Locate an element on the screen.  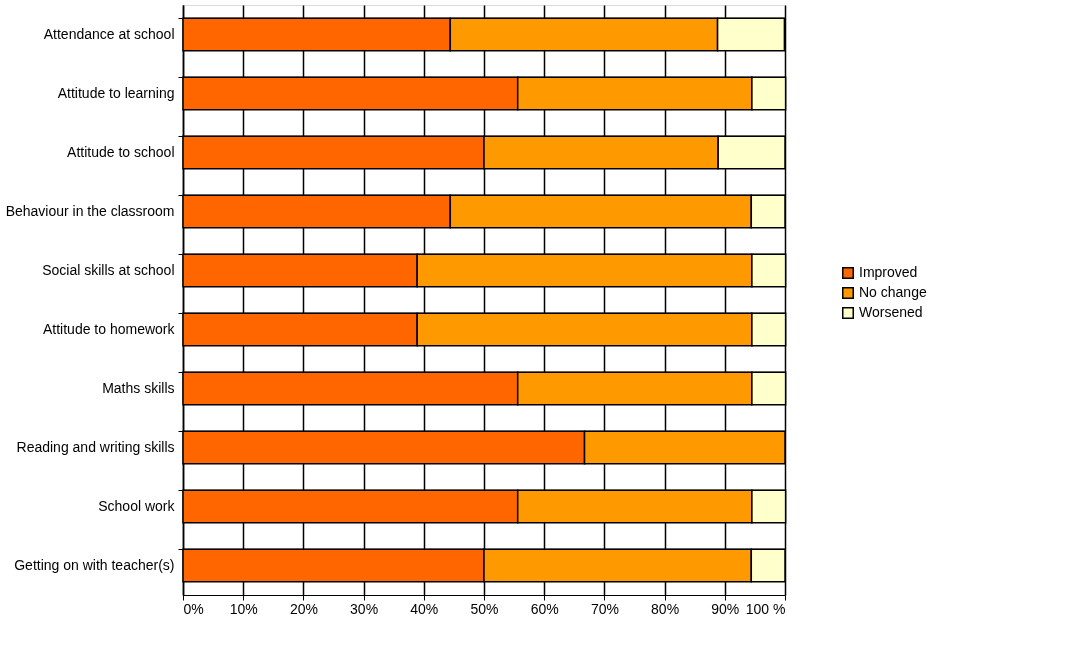
y-tick-label: Social skills at school is located at coordinates (108, 269).